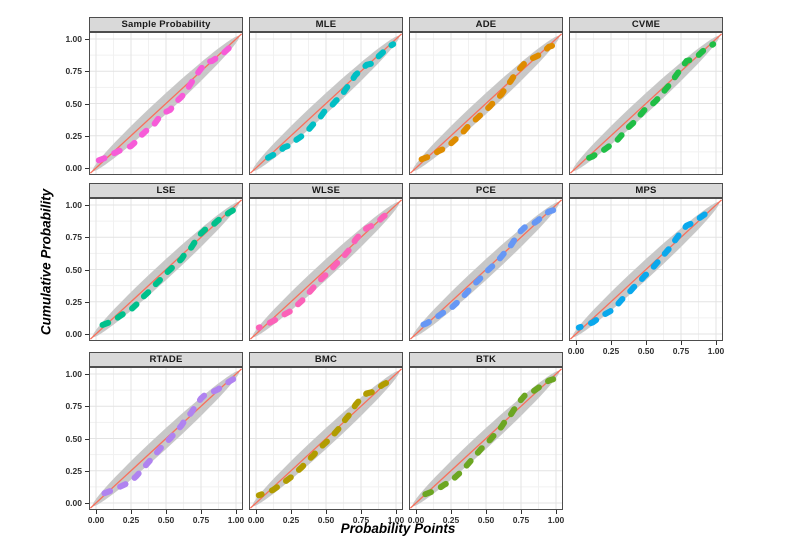 The width and height of the screenshot is (800, 543). I want to click on facet-strip: LSE, so click(166, 190).